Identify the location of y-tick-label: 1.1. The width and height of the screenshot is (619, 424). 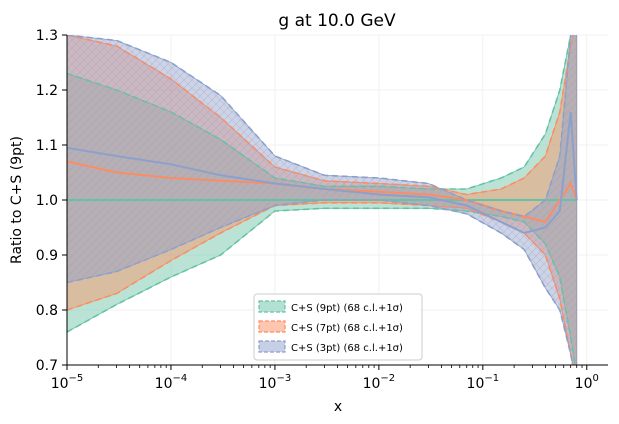
(47, 146).